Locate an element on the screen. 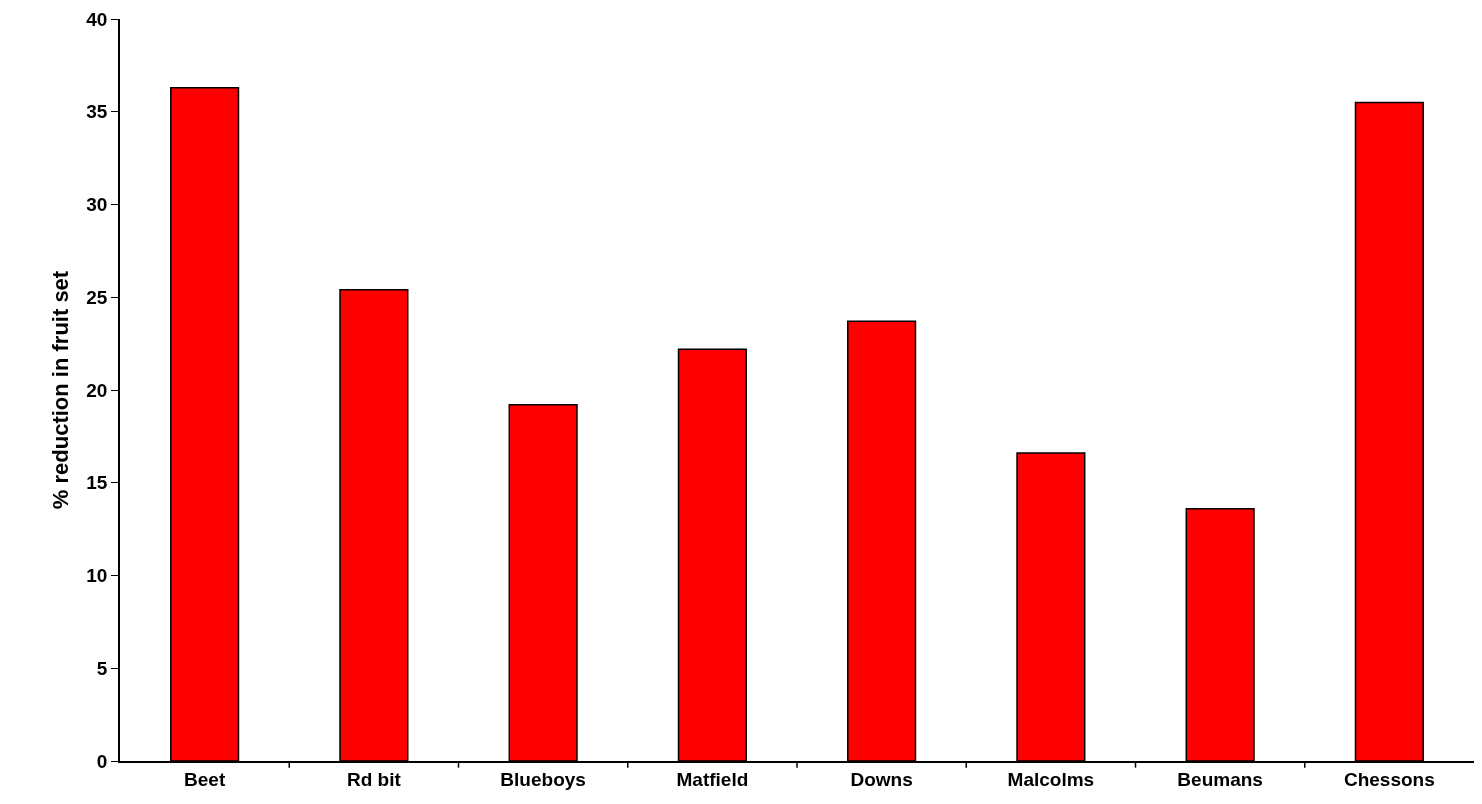 The image size is (1482, 804). y-tick-label: 25 is located at coordinates (97, 297).